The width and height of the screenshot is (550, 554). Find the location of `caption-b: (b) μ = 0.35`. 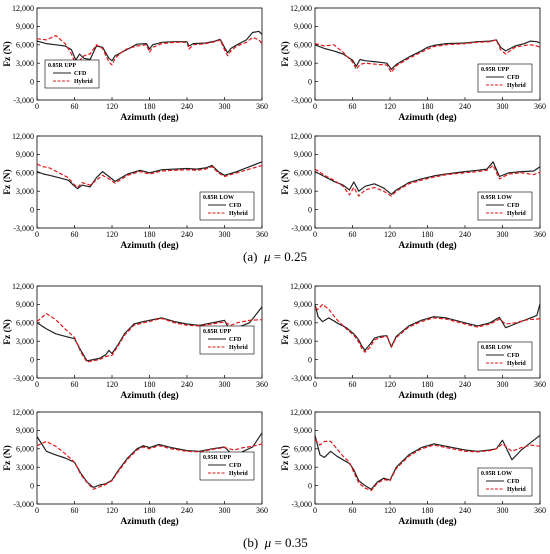

caption-b: (b) μ = 0.35 is located at coordinates (275, 543).